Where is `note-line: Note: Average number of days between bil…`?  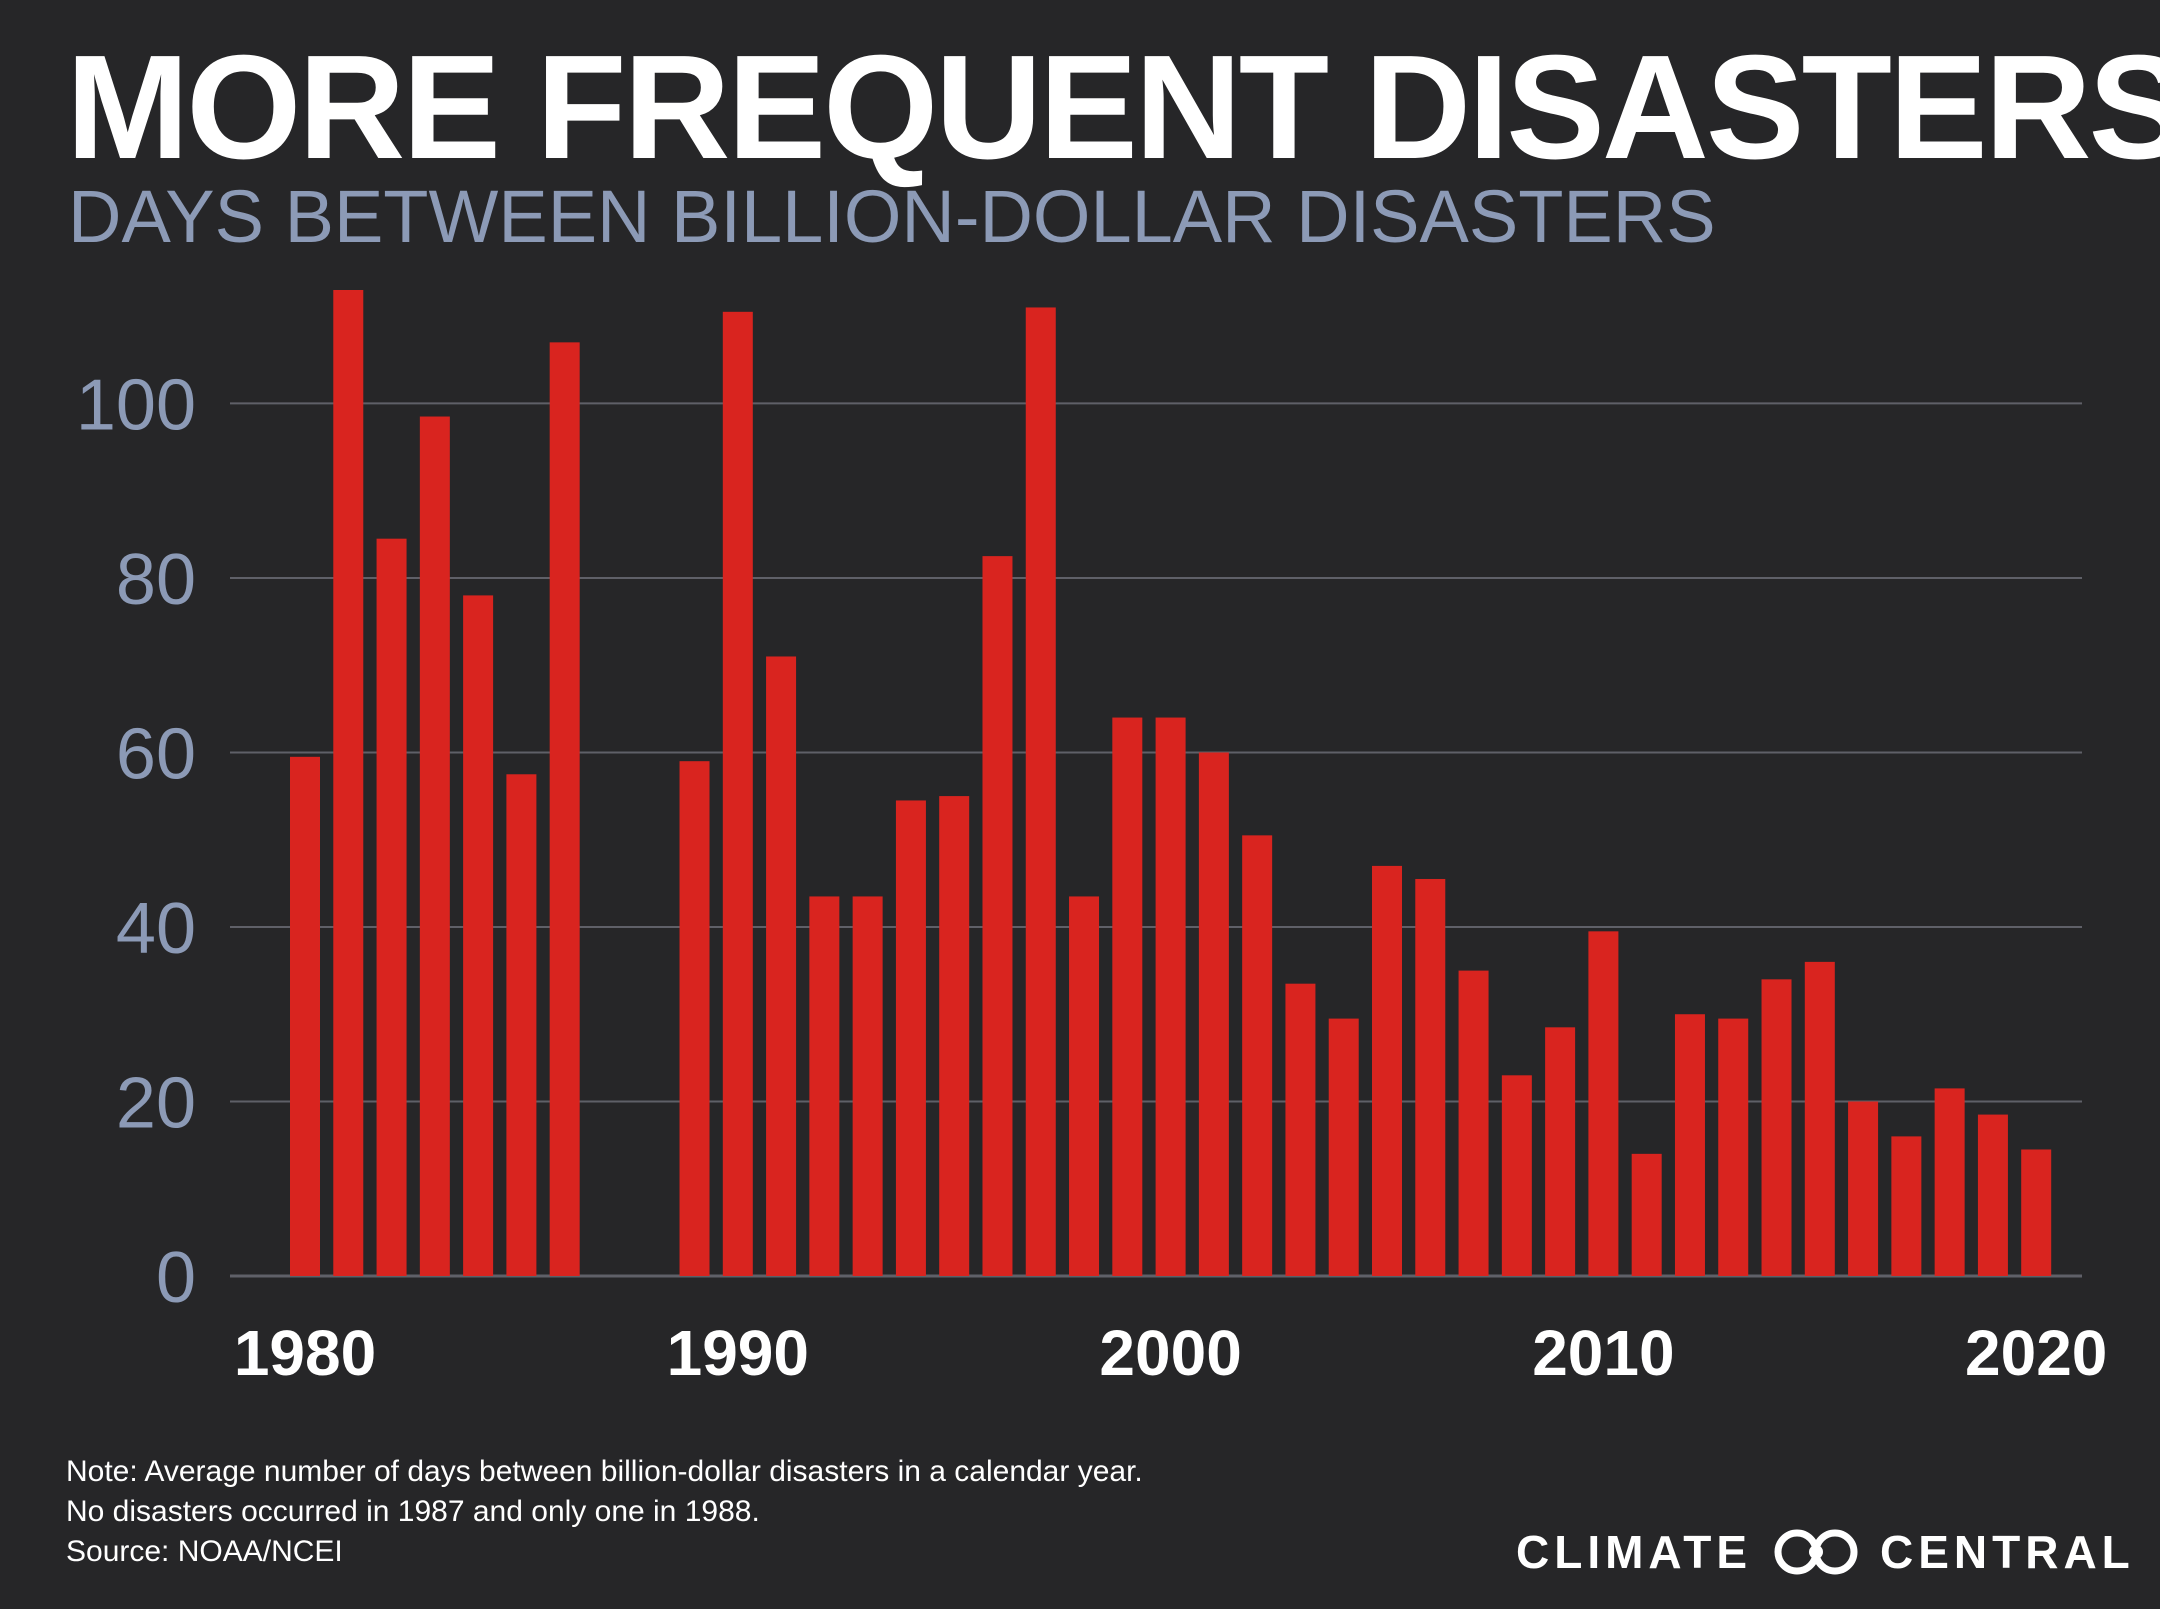
note-line: Note: Average number of days between bil… is located at coordinates (604, 1471).